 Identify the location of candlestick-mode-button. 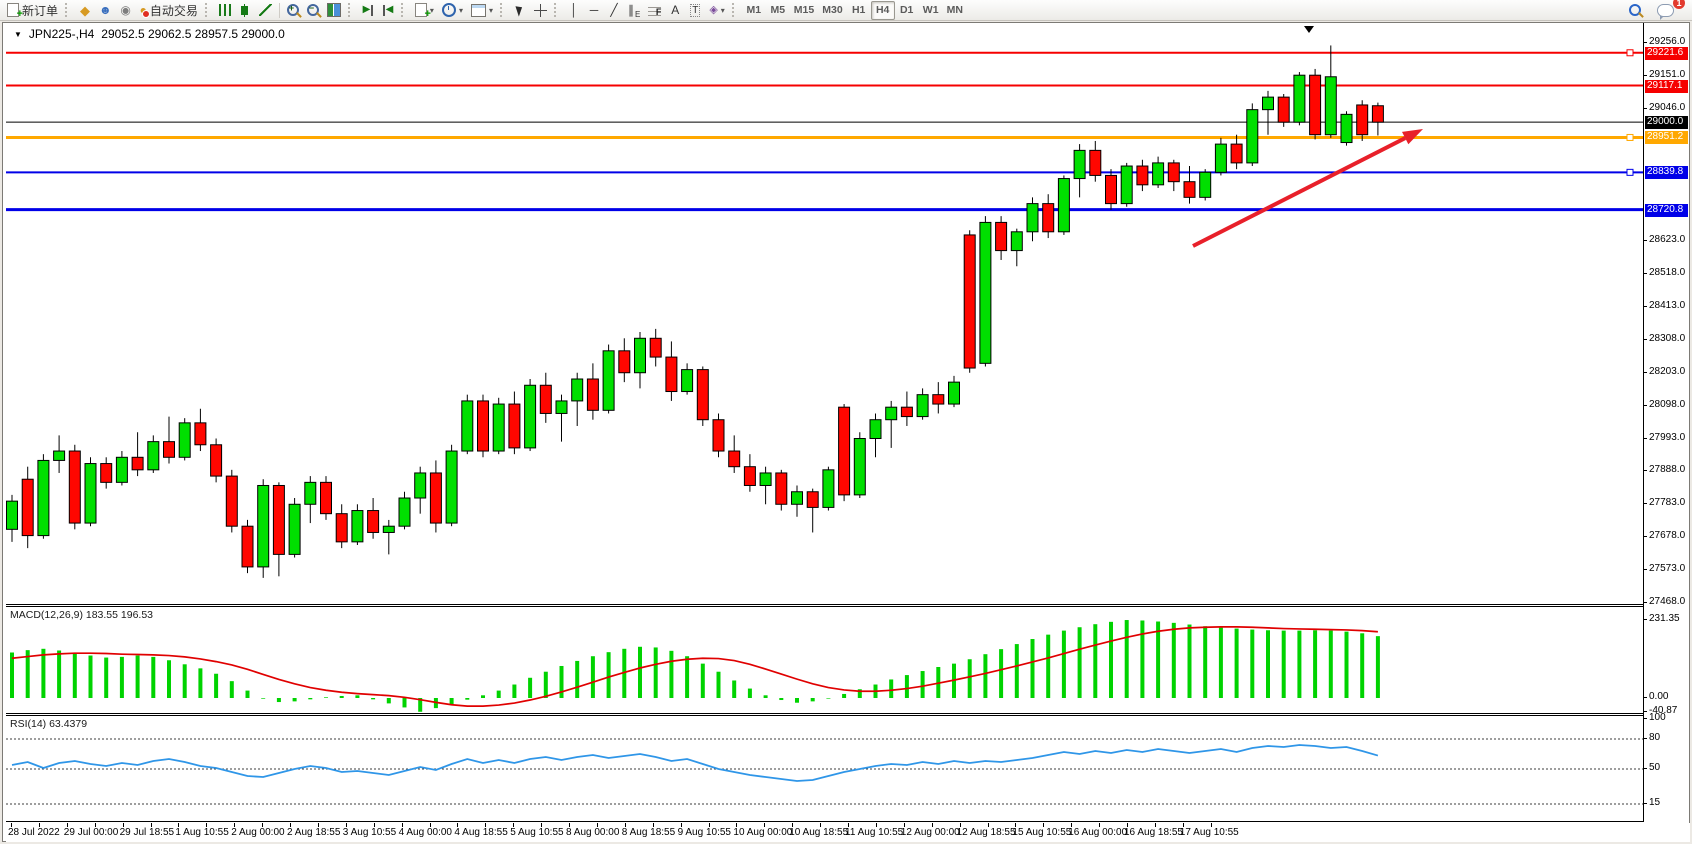
(245, 10).